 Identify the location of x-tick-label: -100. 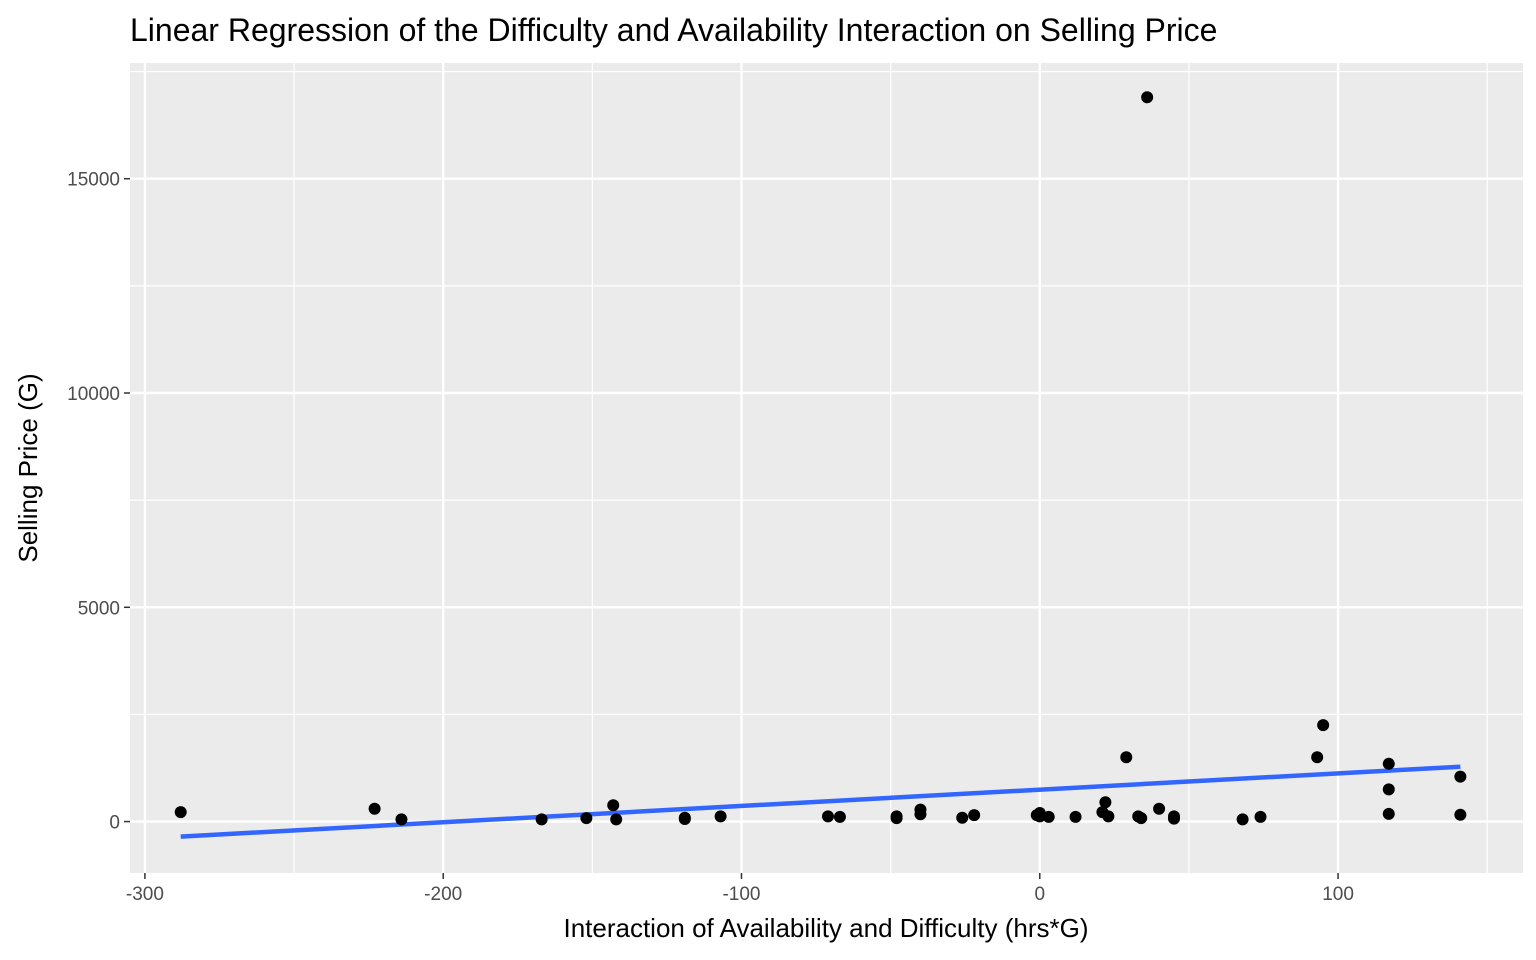
(741, 894).